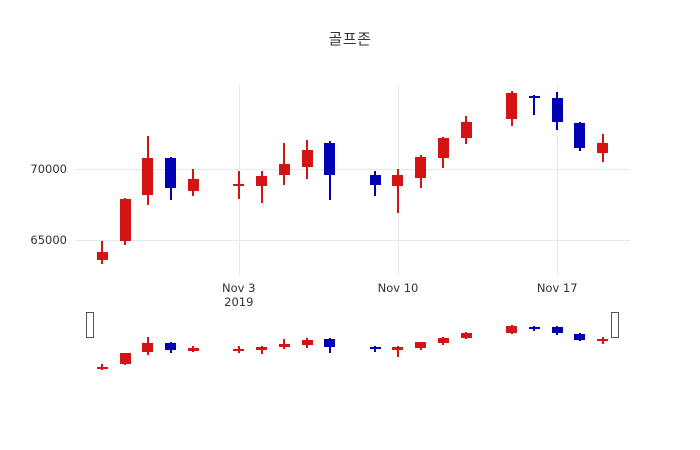  What do you see at coordinates (48, 239) in the screenshot?
I see `y-axis-tick-label: 65000` at bounding box center [48, 239].